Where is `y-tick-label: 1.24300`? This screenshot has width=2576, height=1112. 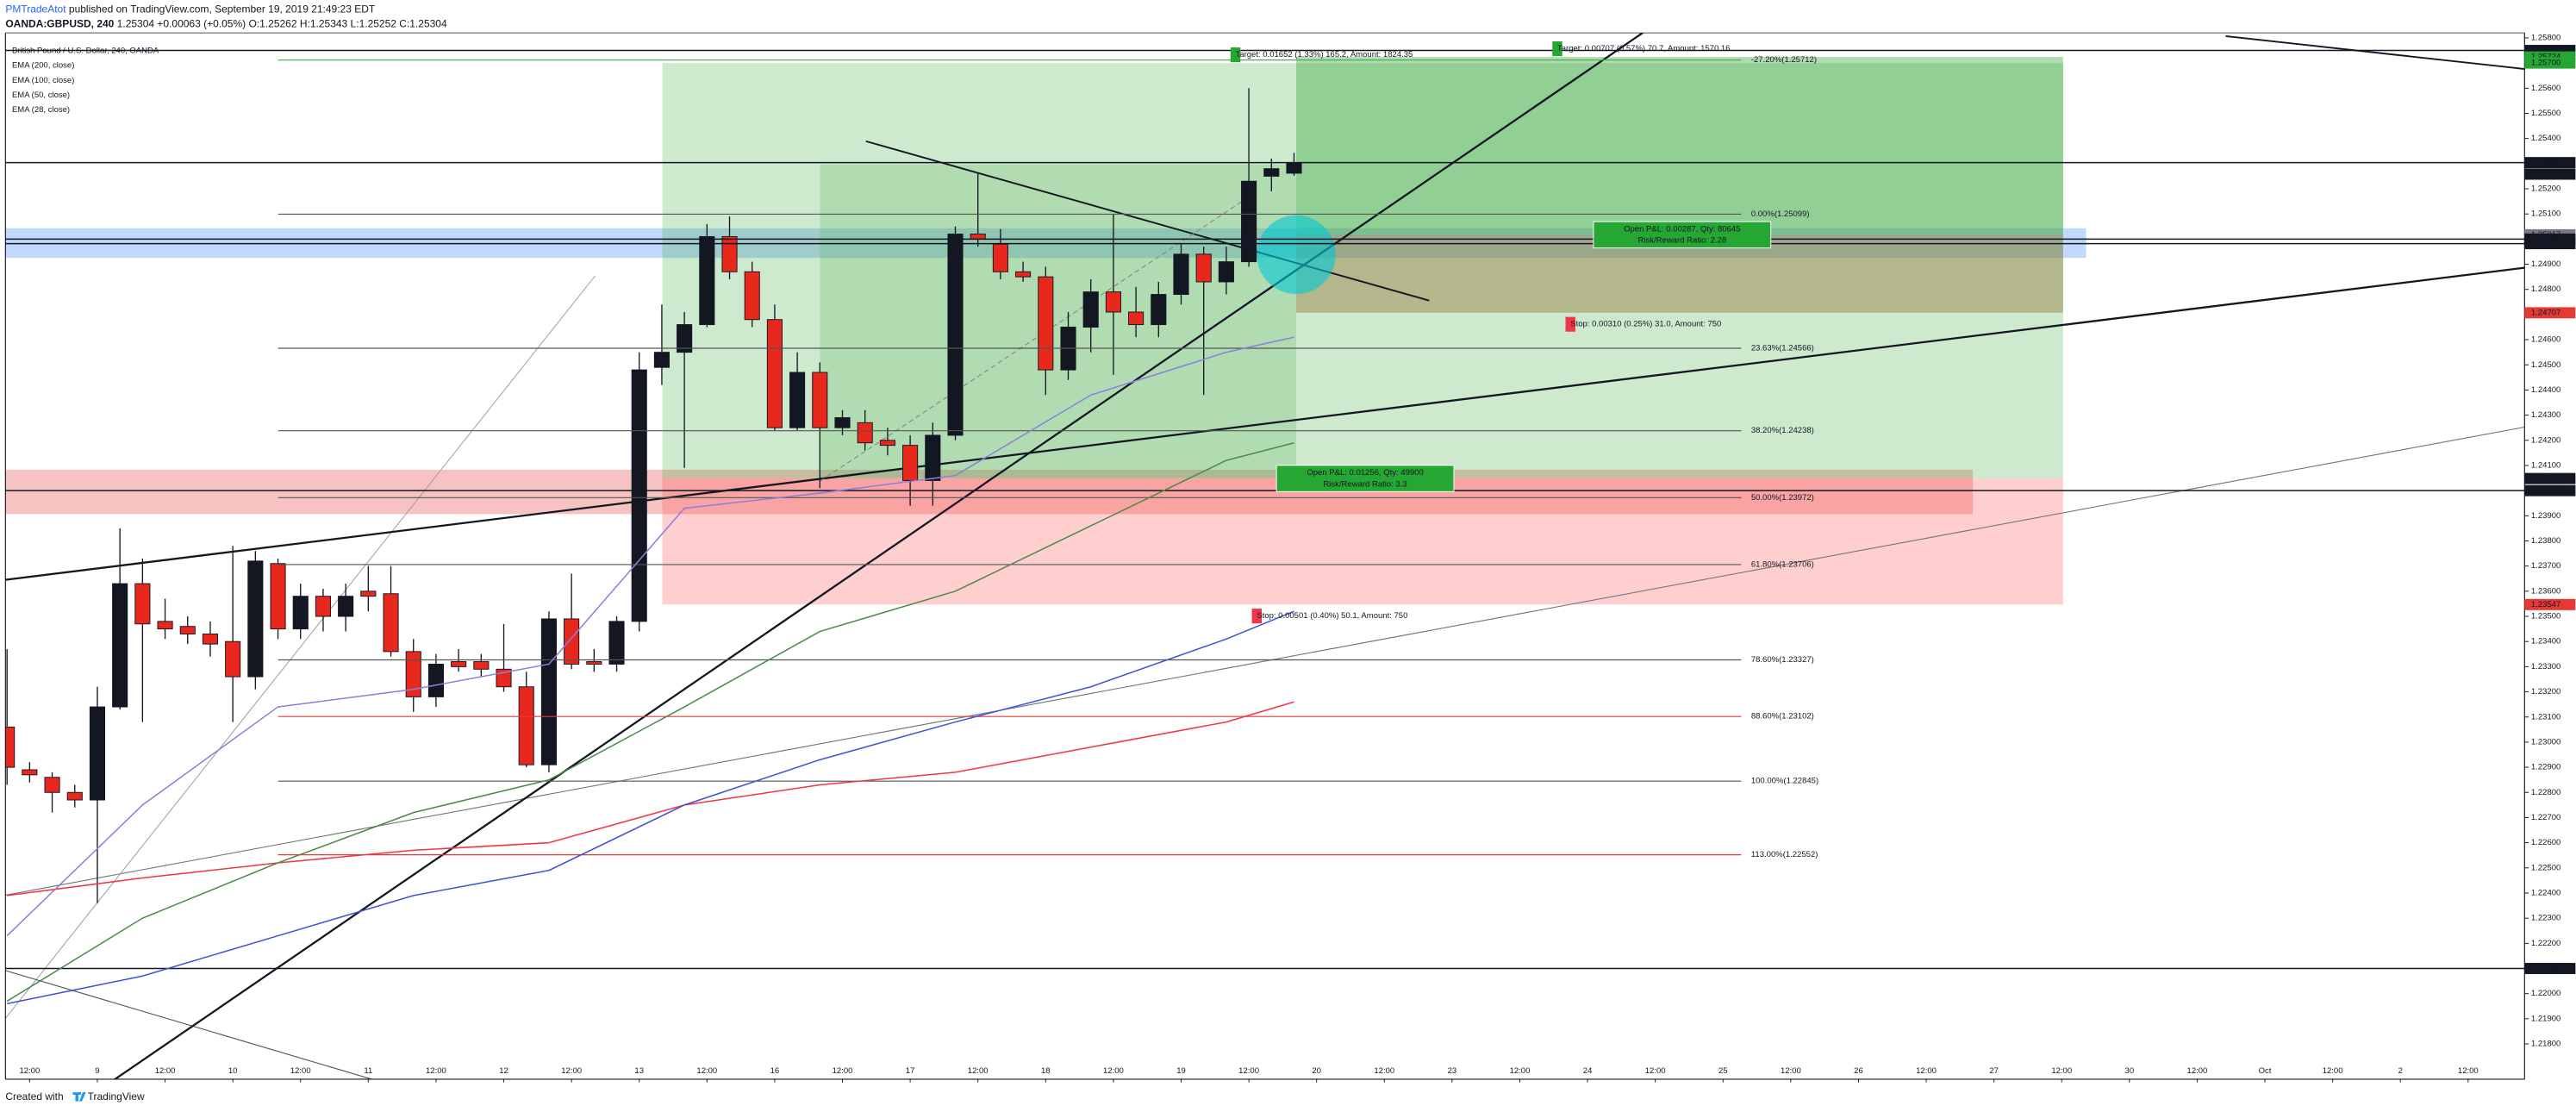 y-tick-label: 1.24300 is located at coordinates (2545, 415).